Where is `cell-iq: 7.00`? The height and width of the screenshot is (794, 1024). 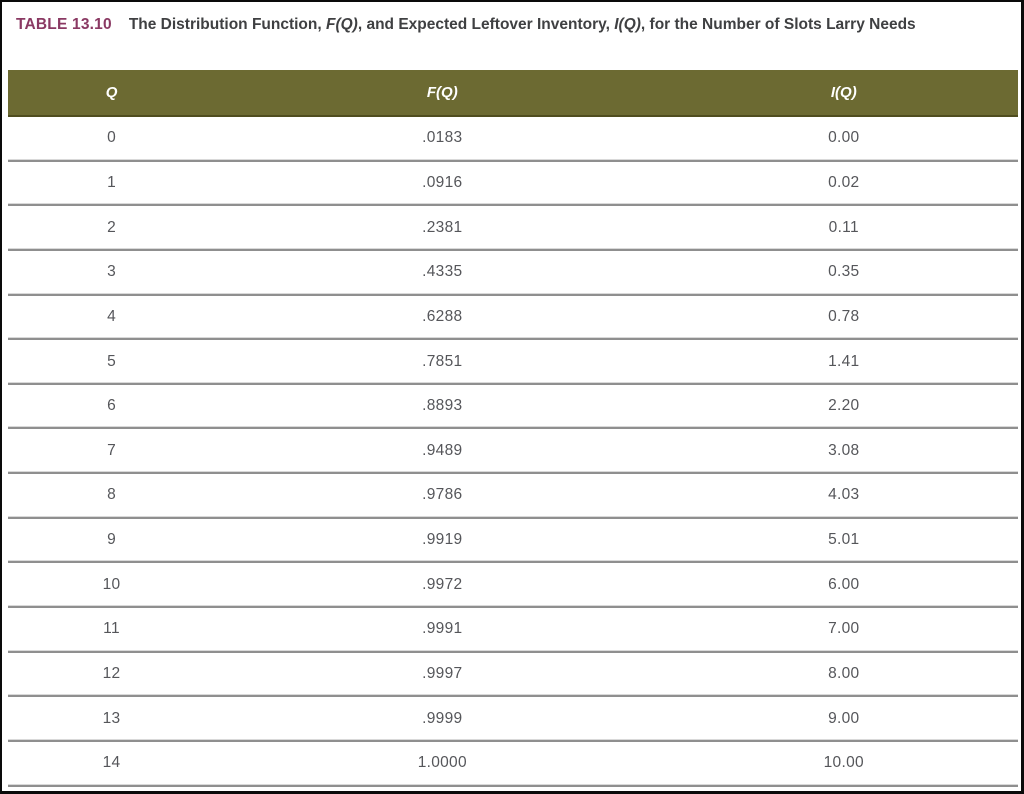 cell-iq: 7.00 is located at coordinates (843, 630).